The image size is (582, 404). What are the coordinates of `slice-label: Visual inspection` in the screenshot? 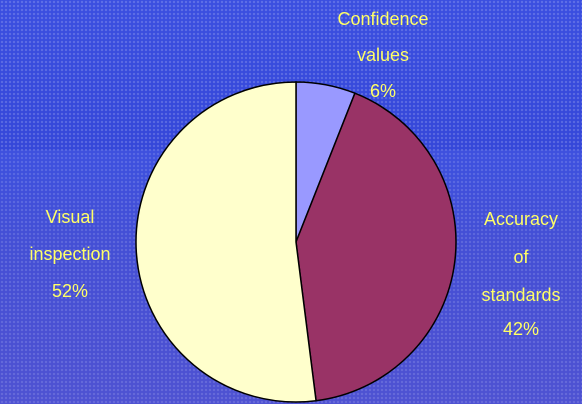 It's located at (69, 235).